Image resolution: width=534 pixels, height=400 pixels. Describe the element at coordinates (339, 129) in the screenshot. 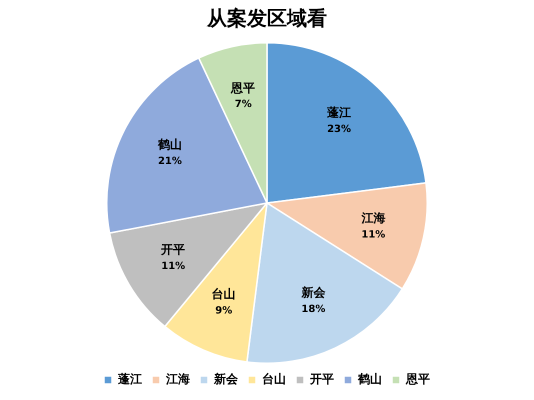

I see `data-label: 23%` at that location.